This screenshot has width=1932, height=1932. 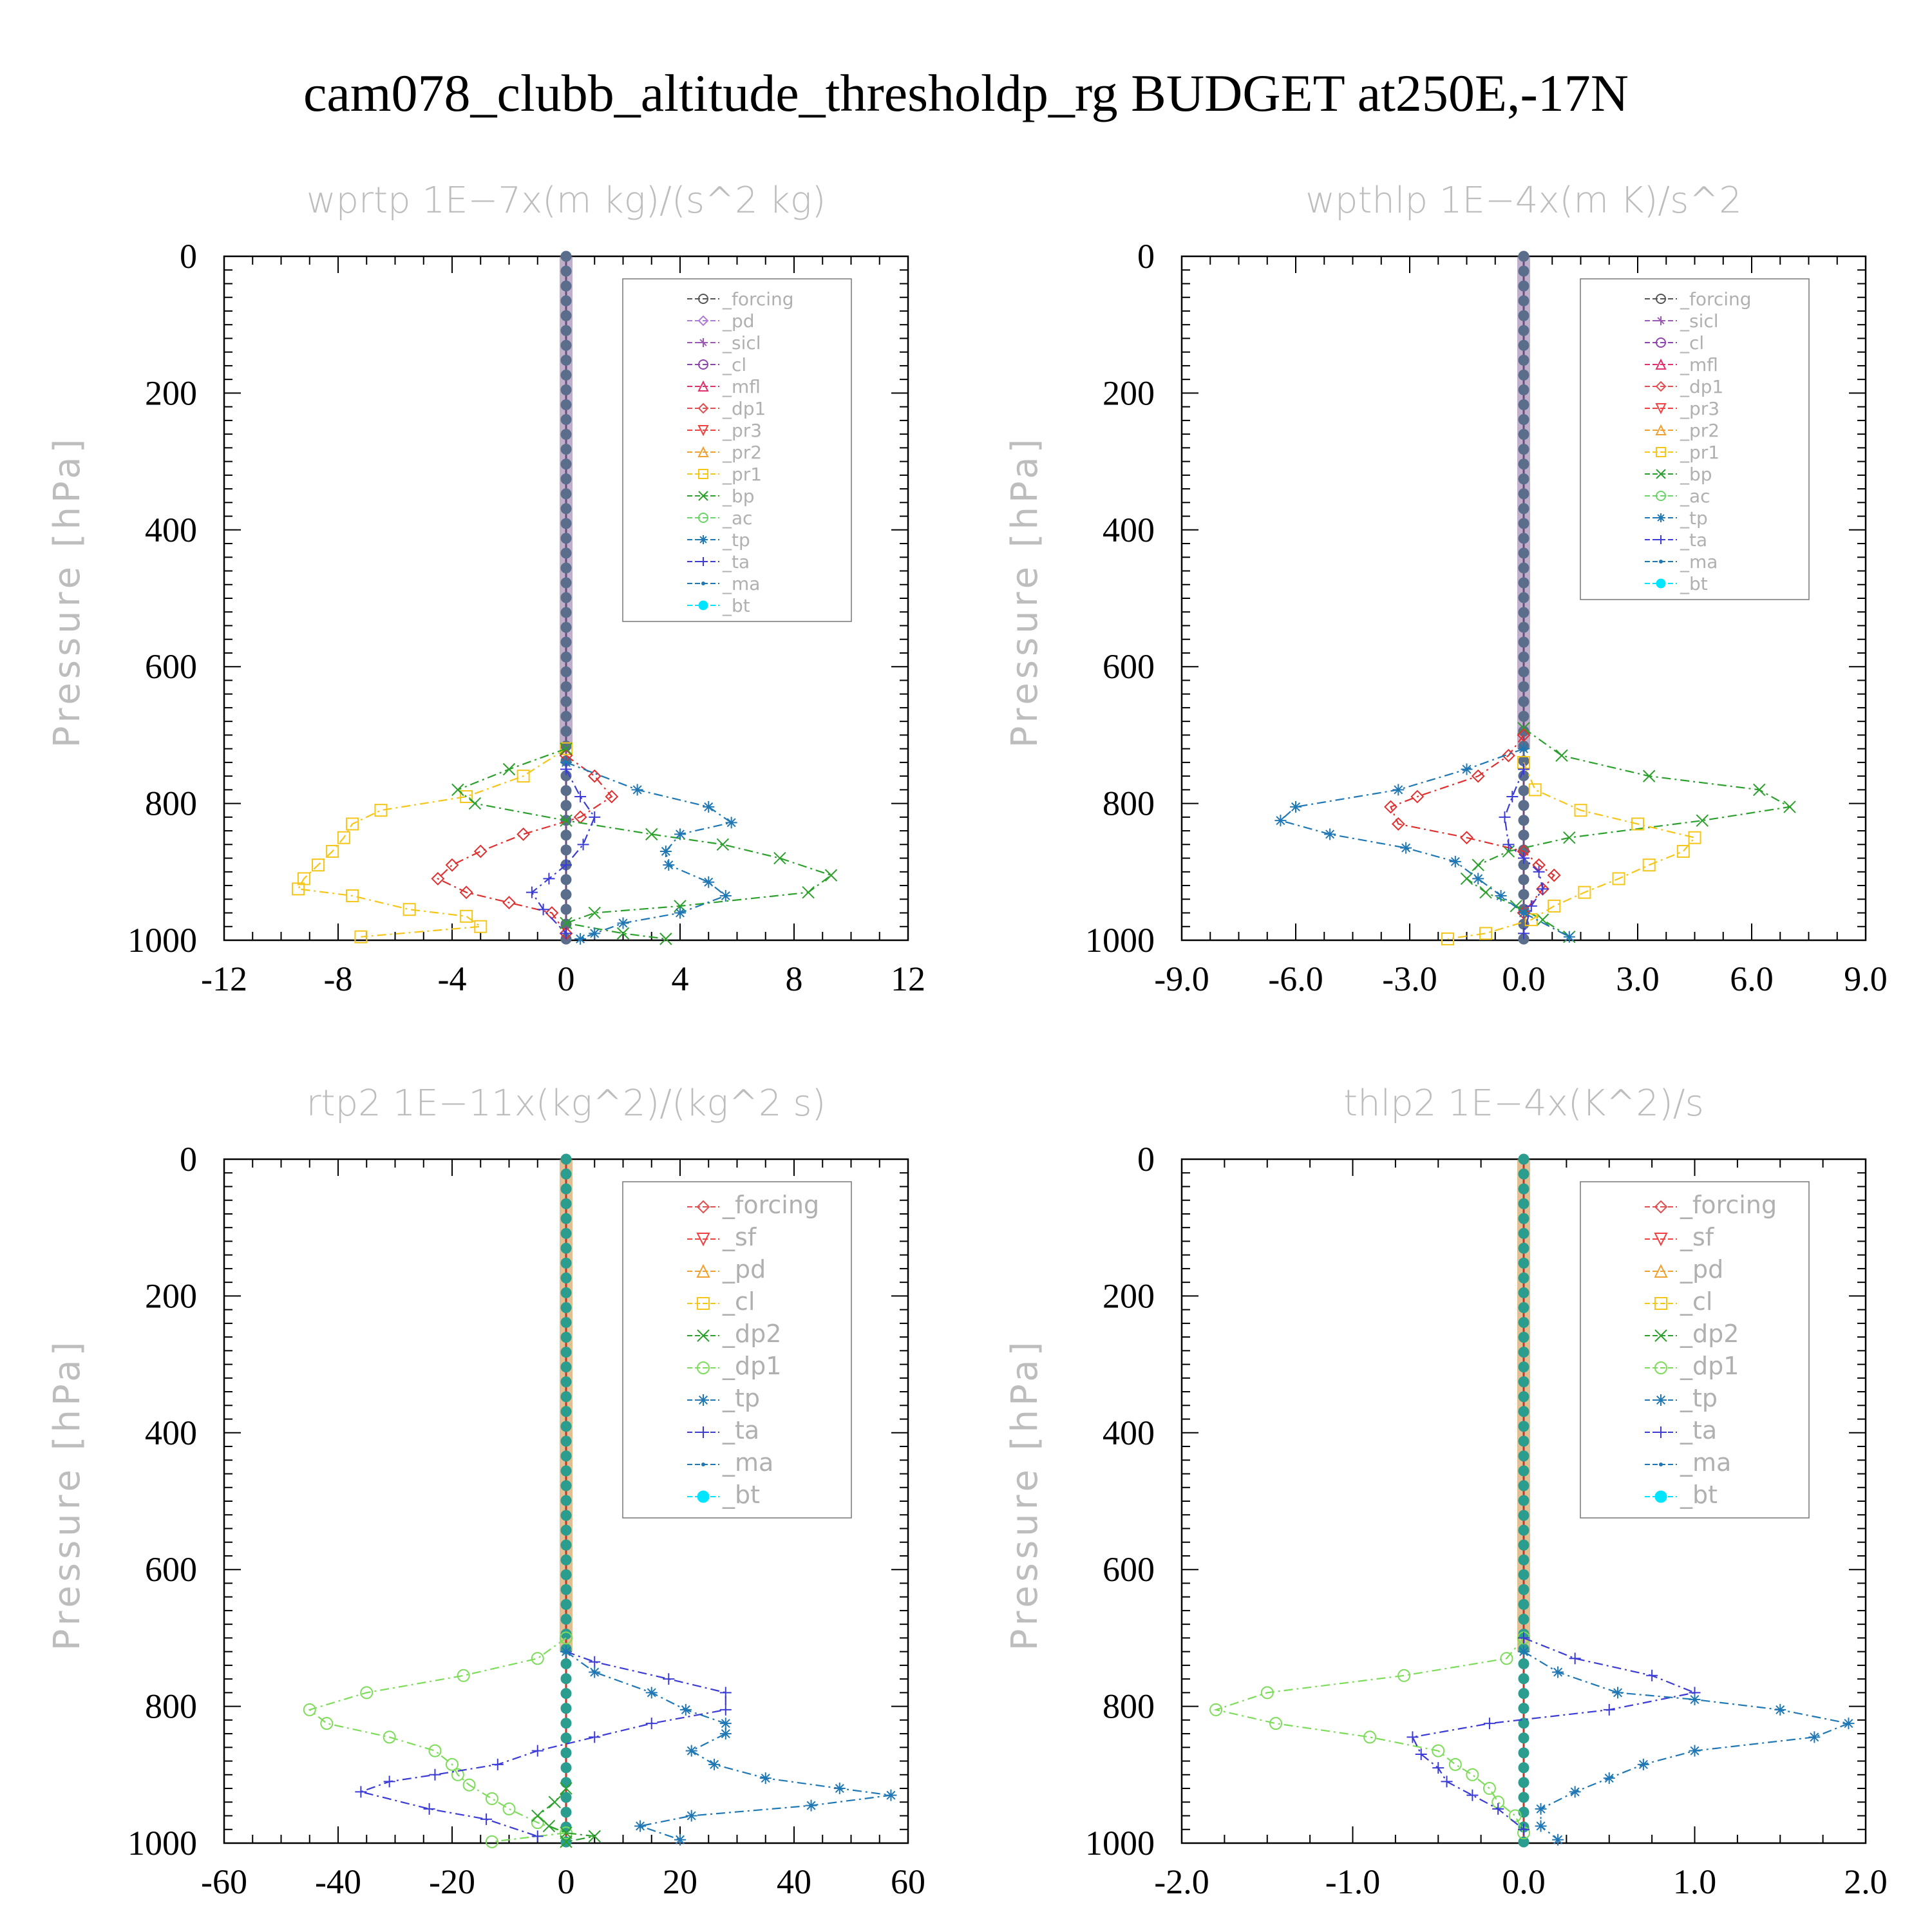 What do you see at coordinates (1694, 518) in the screenshot?
I see `legend-label: _tp` at bounding box center [1694, 518].